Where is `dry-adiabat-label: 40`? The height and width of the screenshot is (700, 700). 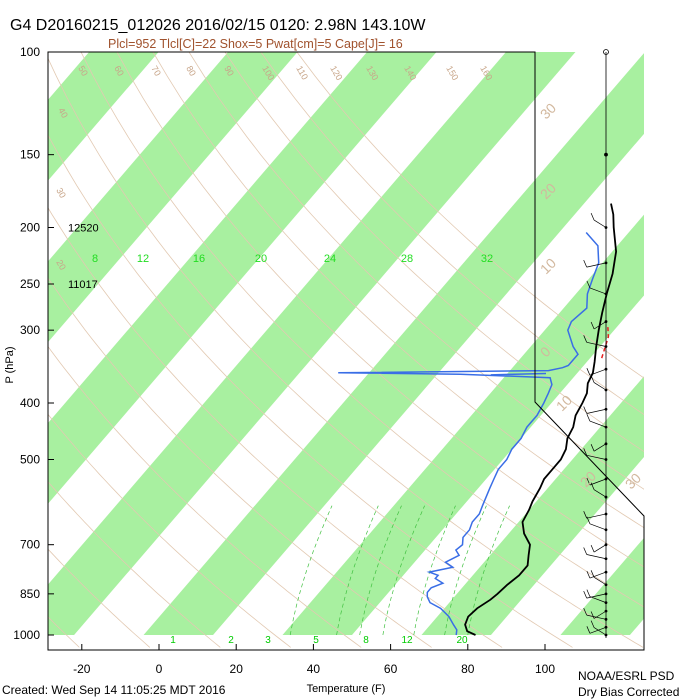 dry-adiabat-label: 40 is located at coordinates (63, 113).